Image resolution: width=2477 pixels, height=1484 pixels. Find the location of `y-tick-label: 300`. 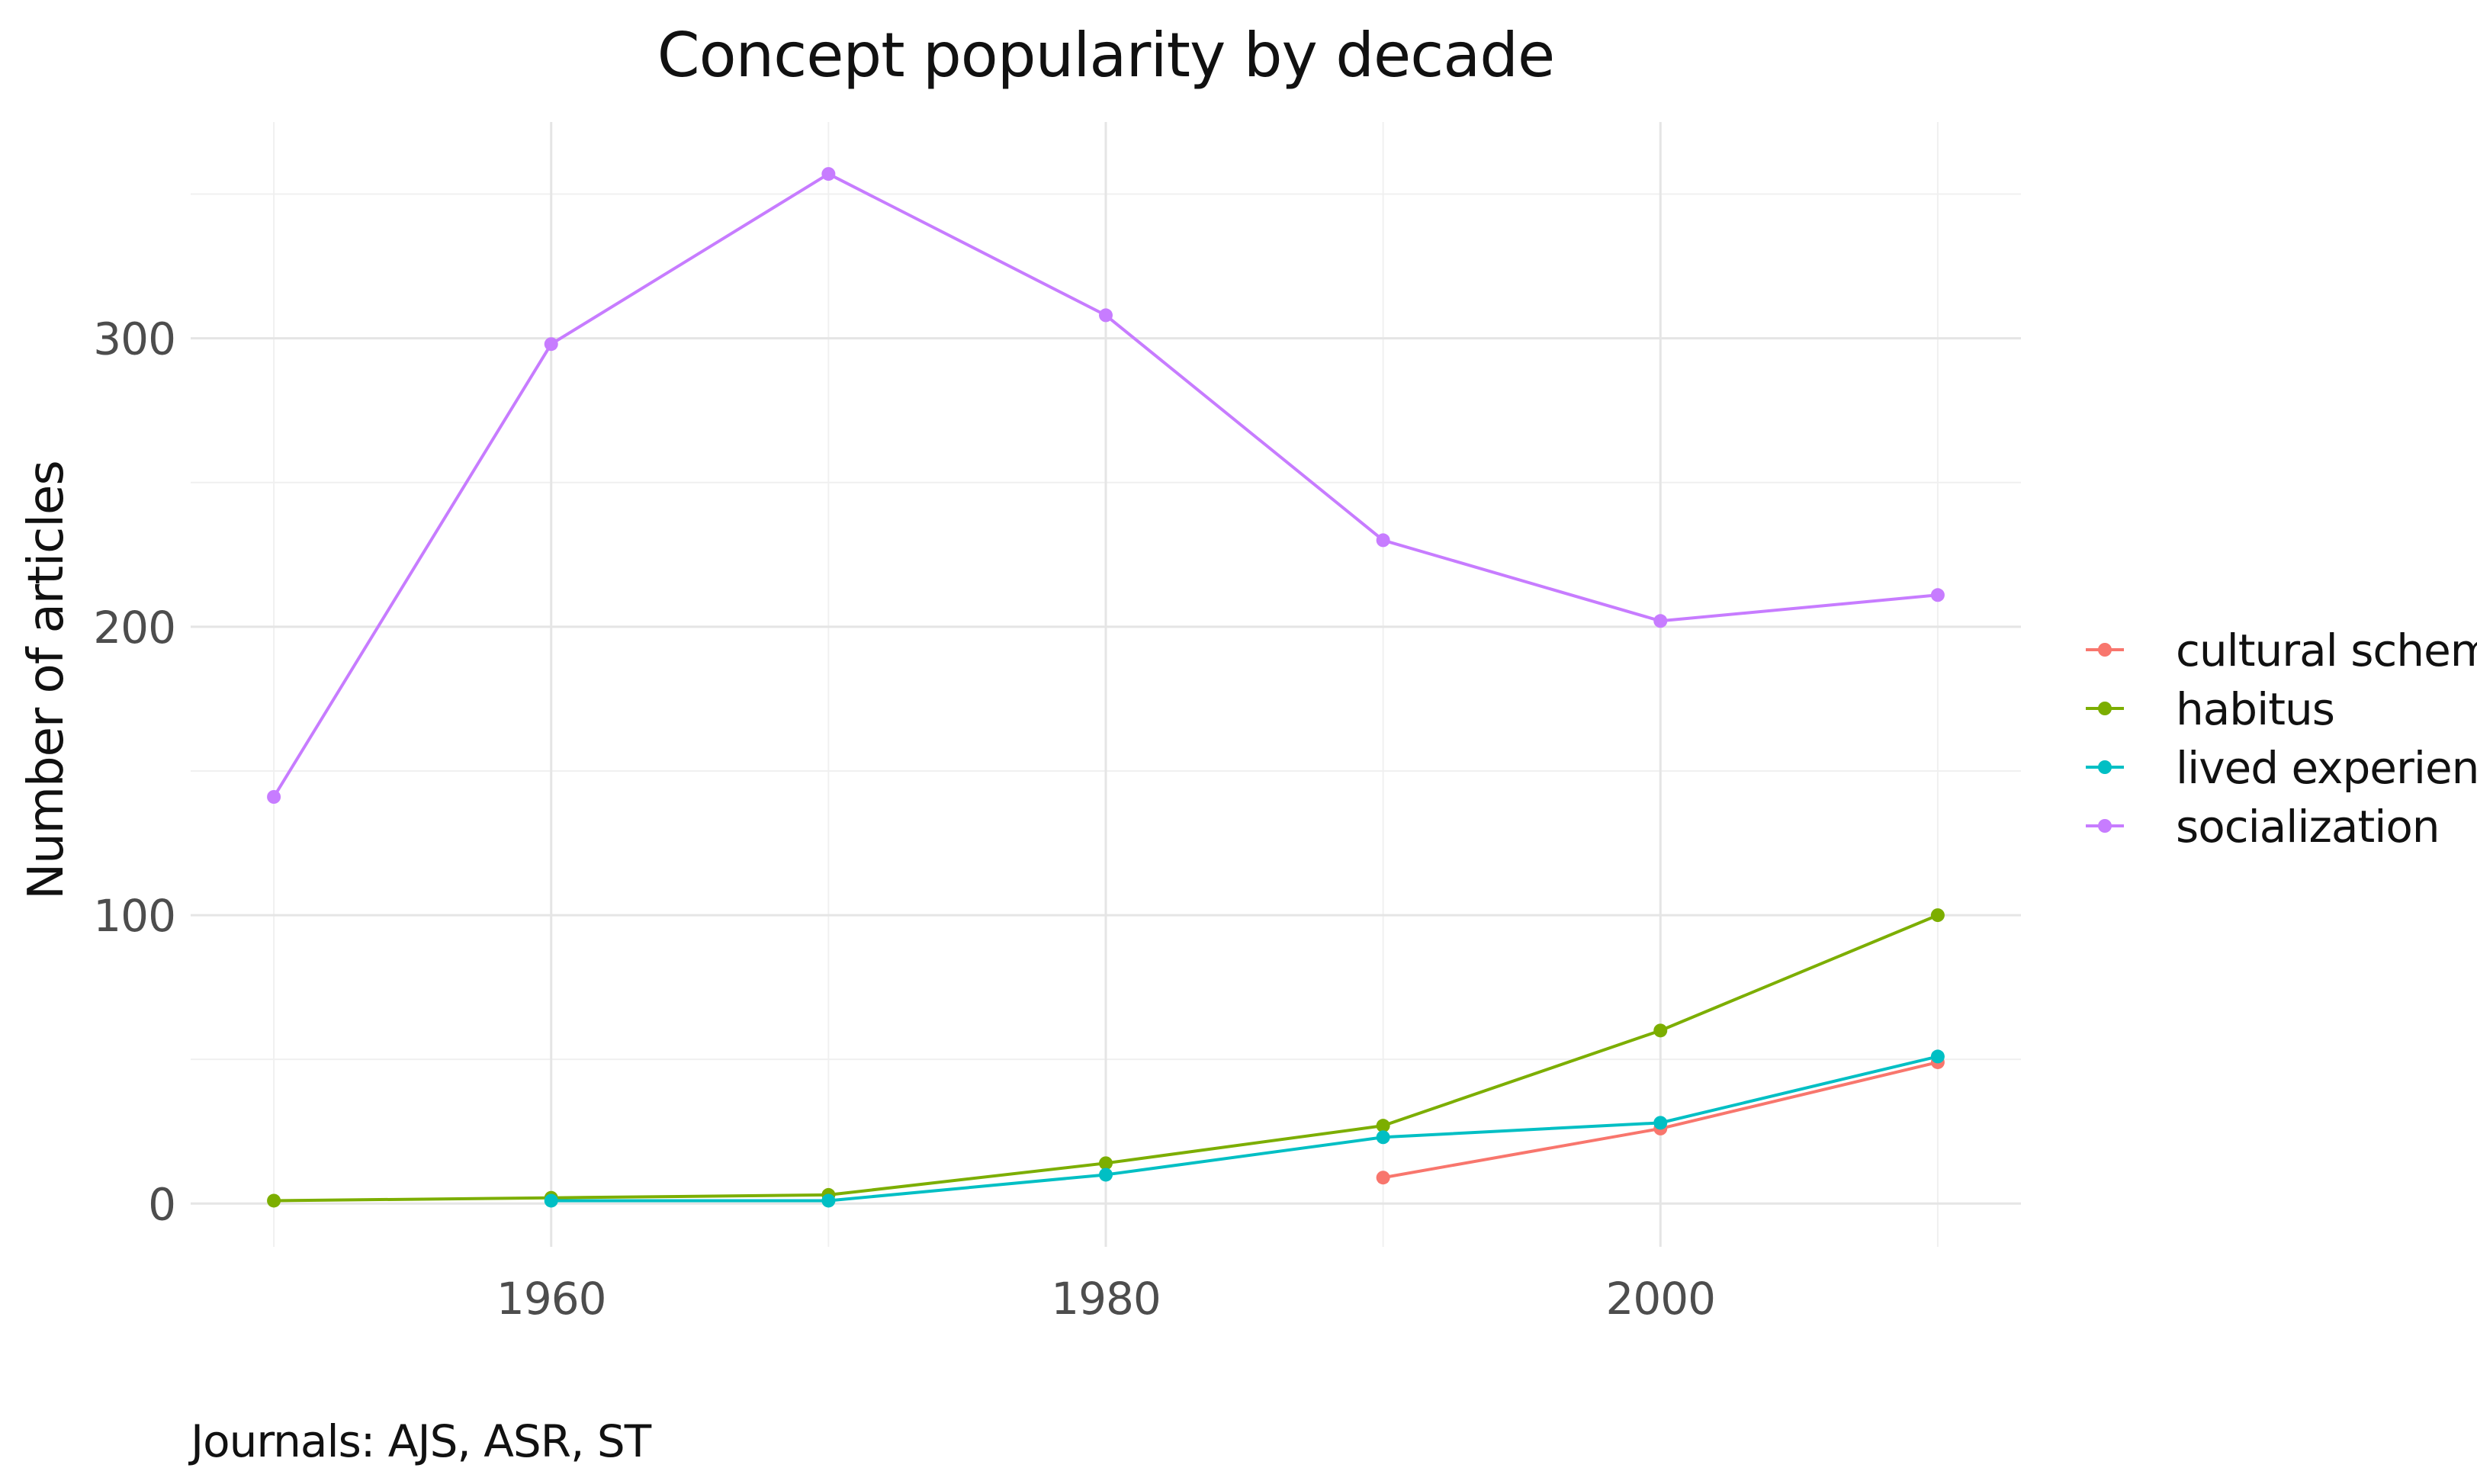

y-tick-label: 300 is located at coordinates (134, 339).